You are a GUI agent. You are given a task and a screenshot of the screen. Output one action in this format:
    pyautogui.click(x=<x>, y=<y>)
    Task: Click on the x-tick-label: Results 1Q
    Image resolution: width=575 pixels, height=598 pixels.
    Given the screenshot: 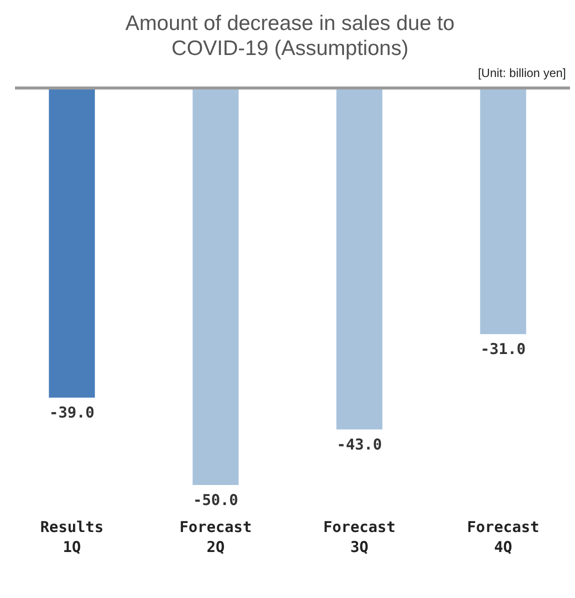 What is the action you would take?
    pyautogui.click(x=72, y=537)
    